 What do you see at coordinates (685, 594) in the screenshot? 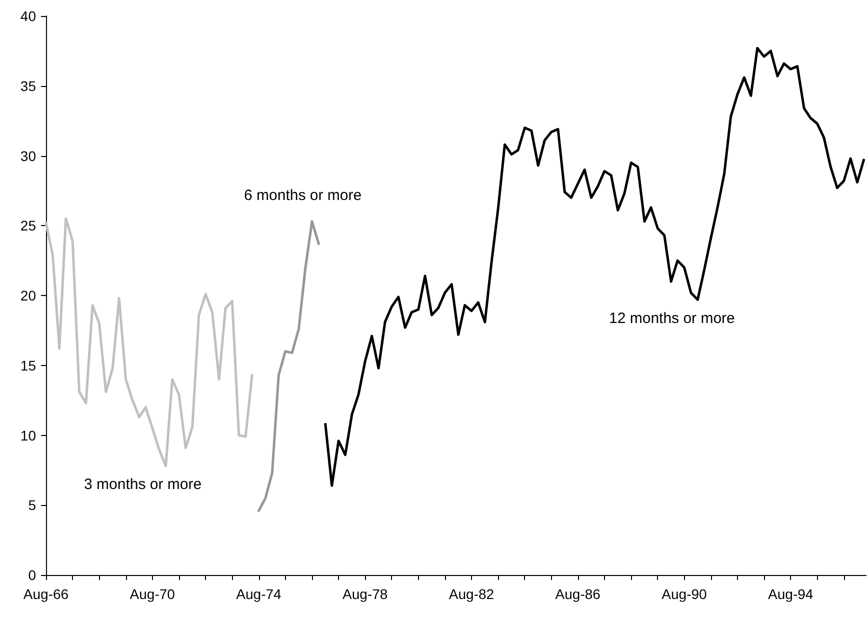
I see `x-tick-label: Aug-90` at bounding box center [685, 594].